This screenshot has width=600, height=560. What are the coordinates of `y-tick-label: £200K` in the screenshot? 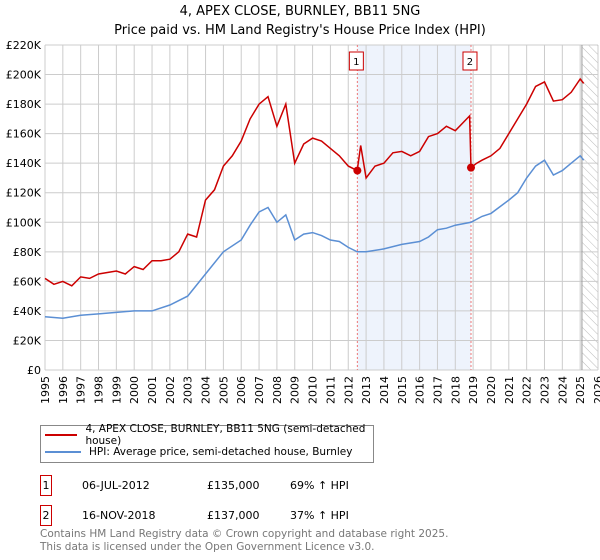 It's located at (24, 75).